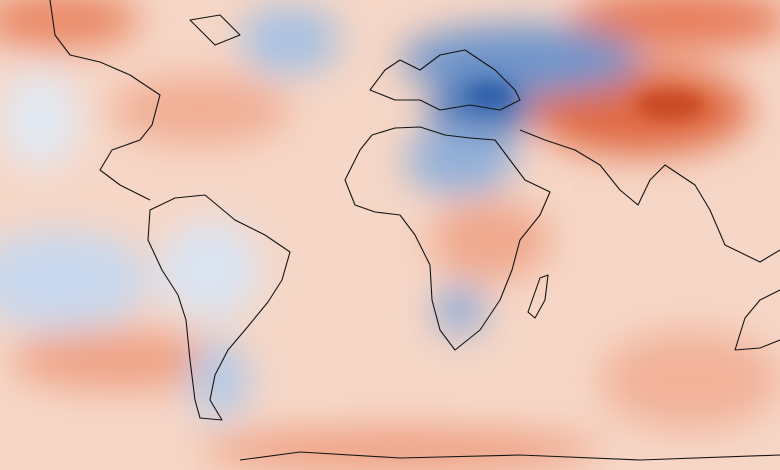 The image size is (780, 470). I want to click on africa-coast, so click(447, 238).